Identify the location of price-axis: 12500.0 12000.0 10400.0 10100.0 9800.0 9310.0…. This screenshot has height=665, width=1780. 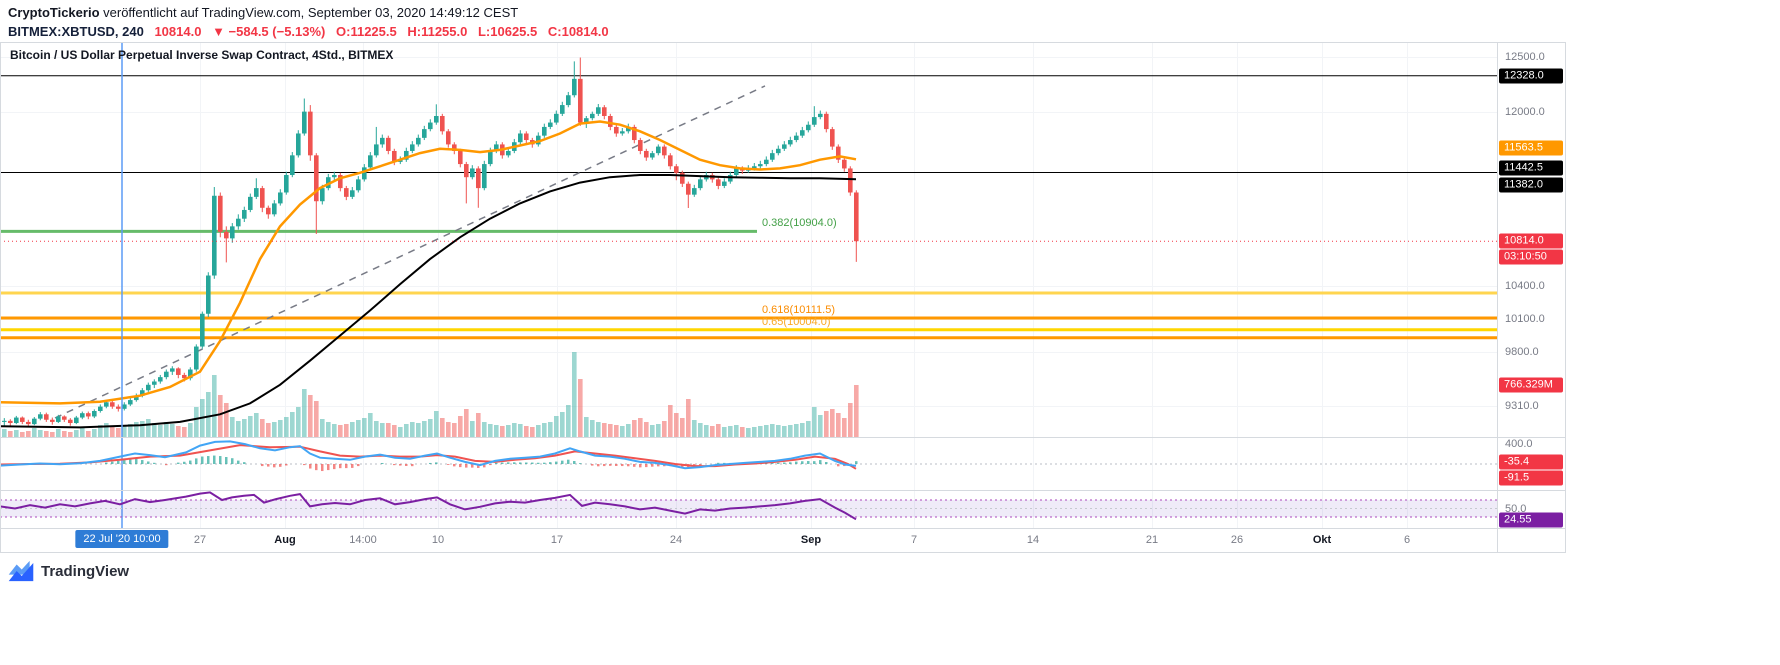
(1531, 297).